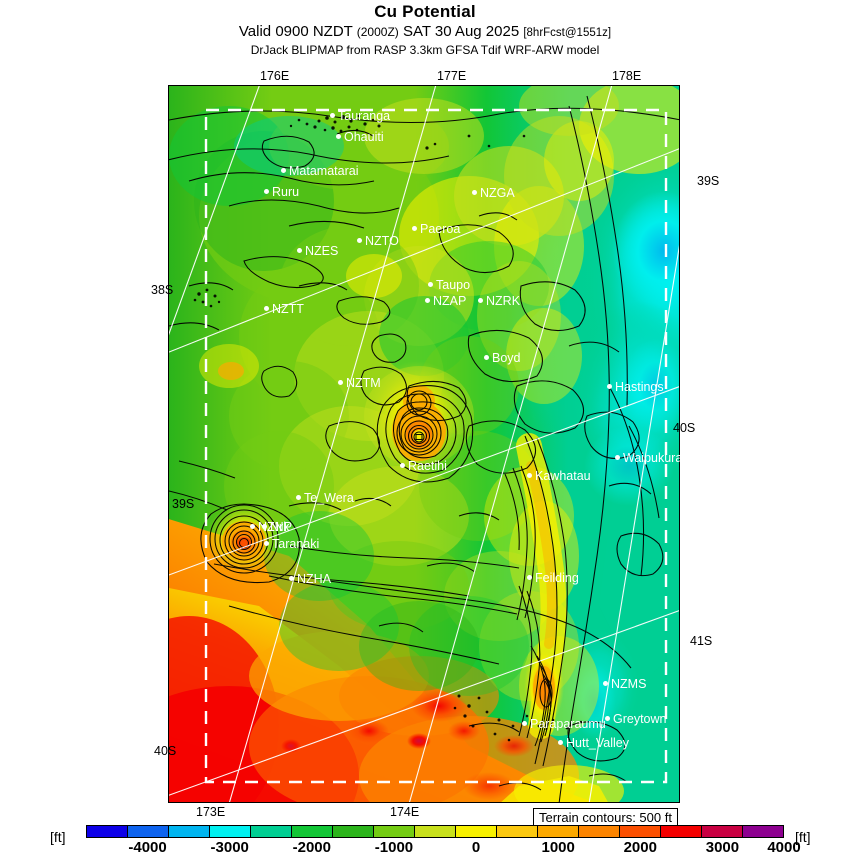  What do you see at coordinates (652, 458) in the screenshot?
I see `station-marker: Waipukurau` at bounding box center [652, 458].